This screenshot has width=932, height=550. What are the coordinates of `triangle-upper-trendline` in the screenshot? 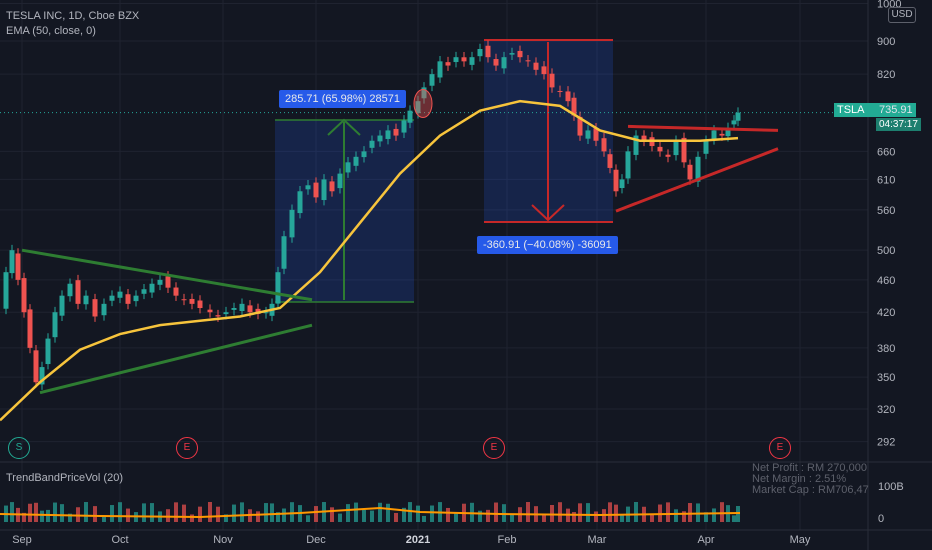 It's located at (703, 128).